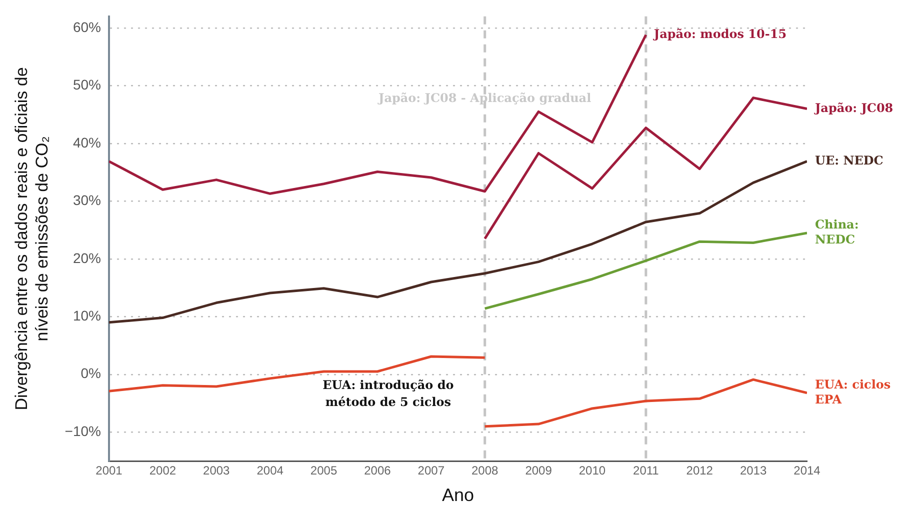  What do you see at coordinates (753, 471) in the screenshot?
I see `x-tick-label: 2013` at bounding box center [753, 471].